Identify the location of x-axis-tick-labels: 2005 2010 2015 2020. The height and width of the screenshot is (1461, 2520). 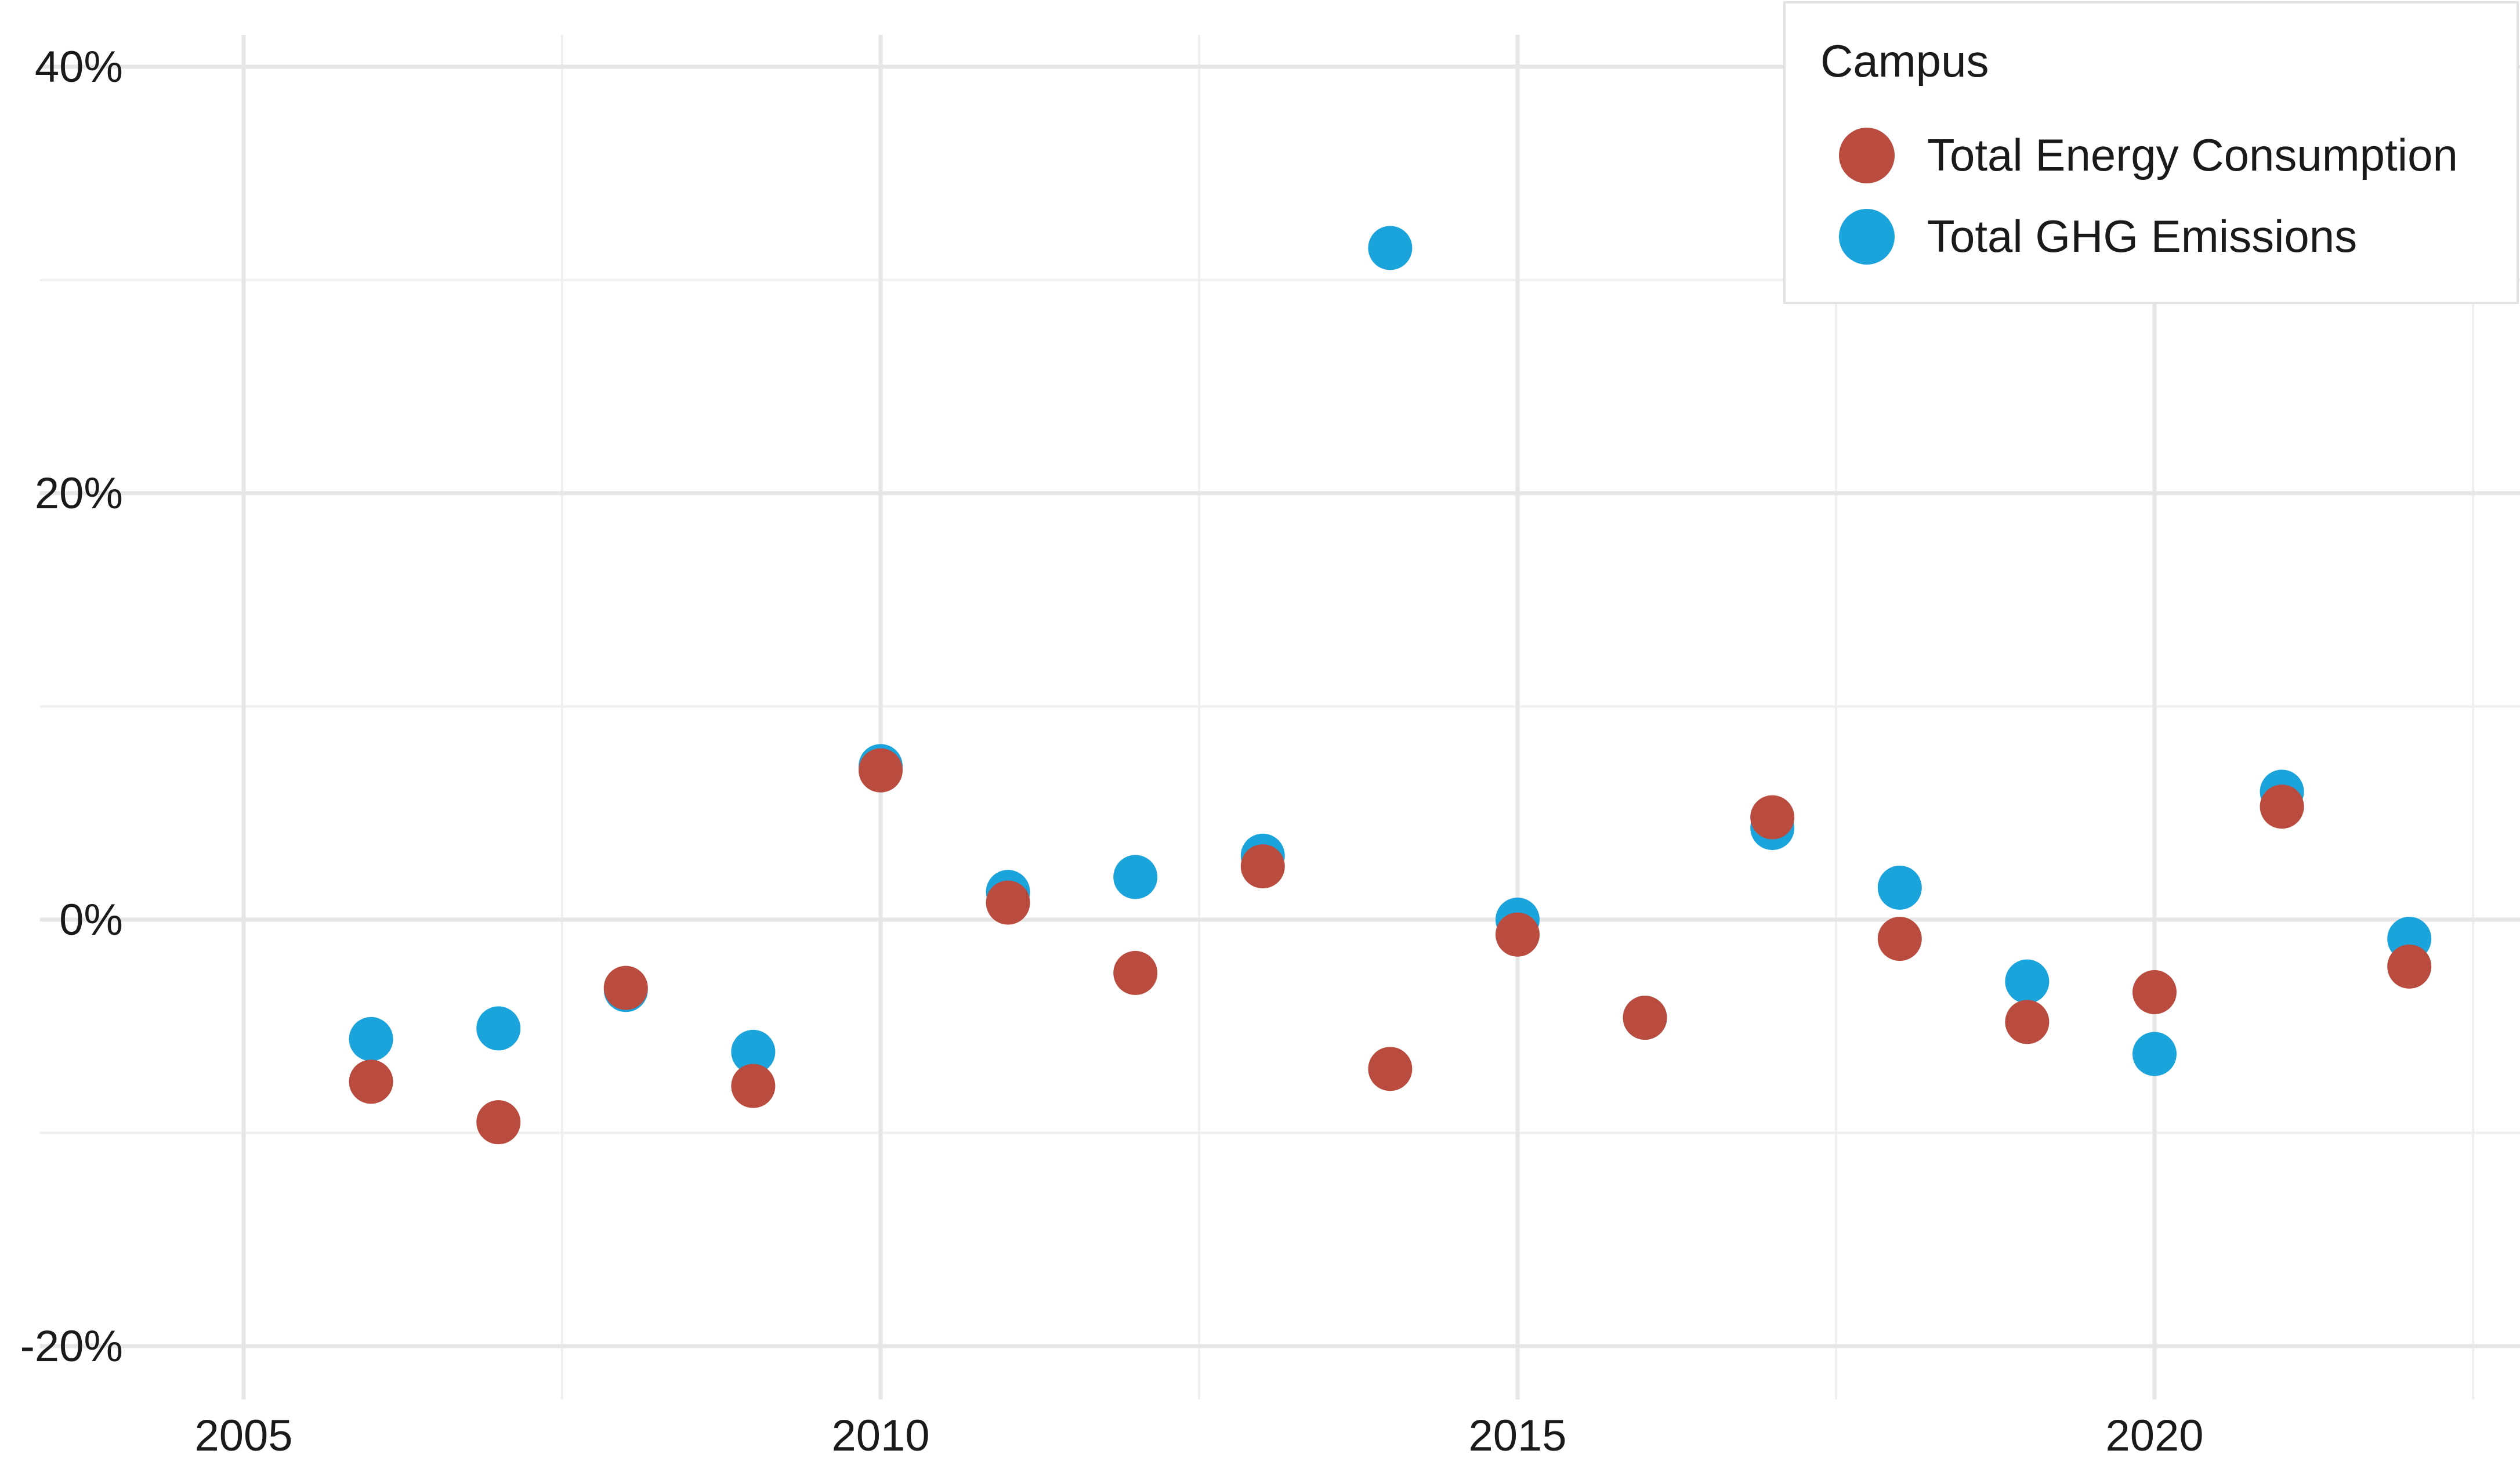
(1198, 1436).